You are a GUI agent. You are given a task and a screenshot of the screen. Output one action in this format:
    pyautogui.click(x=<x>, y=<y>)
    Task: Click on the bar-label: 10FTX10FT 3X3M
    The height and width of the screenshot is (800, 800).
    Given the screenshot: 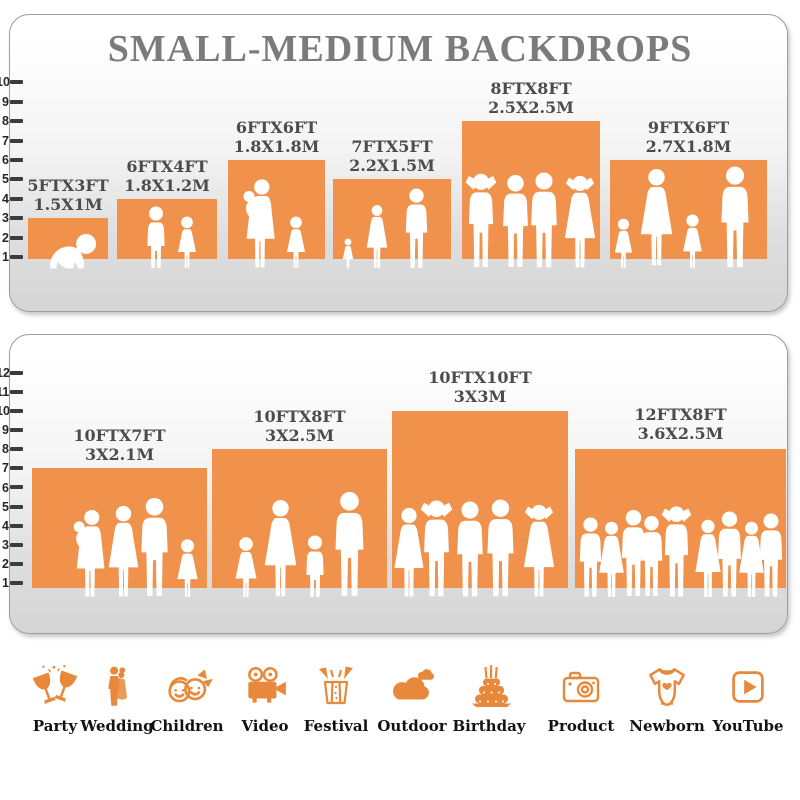 What is the action you would take?
    pyautogui.click(x=480, y=387)
    